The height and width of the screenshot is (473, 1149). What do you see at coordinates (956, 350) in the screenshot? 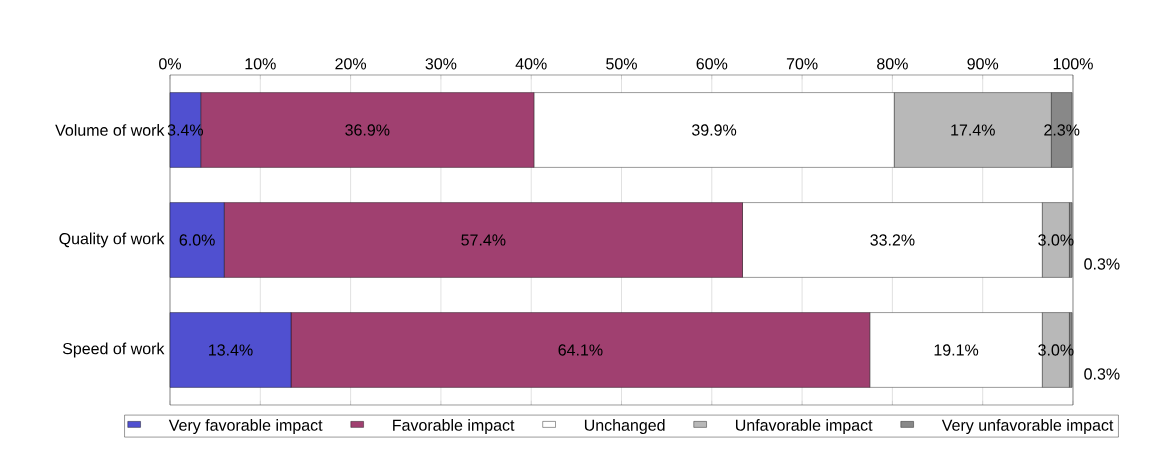
I see `data-label: 19.1%` at bounding box center [956, 350].